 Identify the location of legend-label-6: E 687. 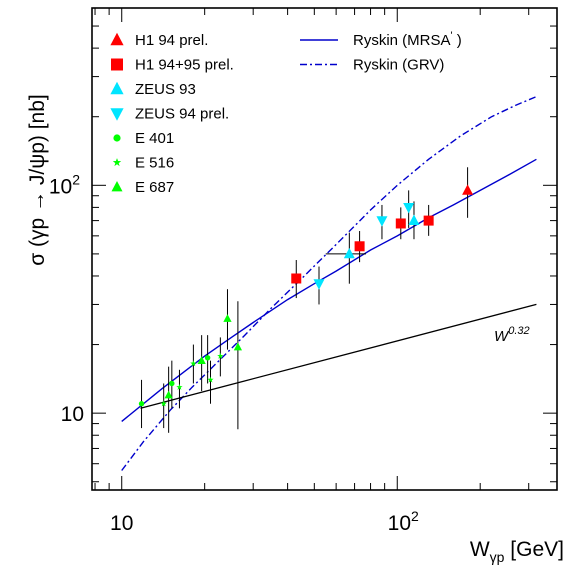
(154, 187).